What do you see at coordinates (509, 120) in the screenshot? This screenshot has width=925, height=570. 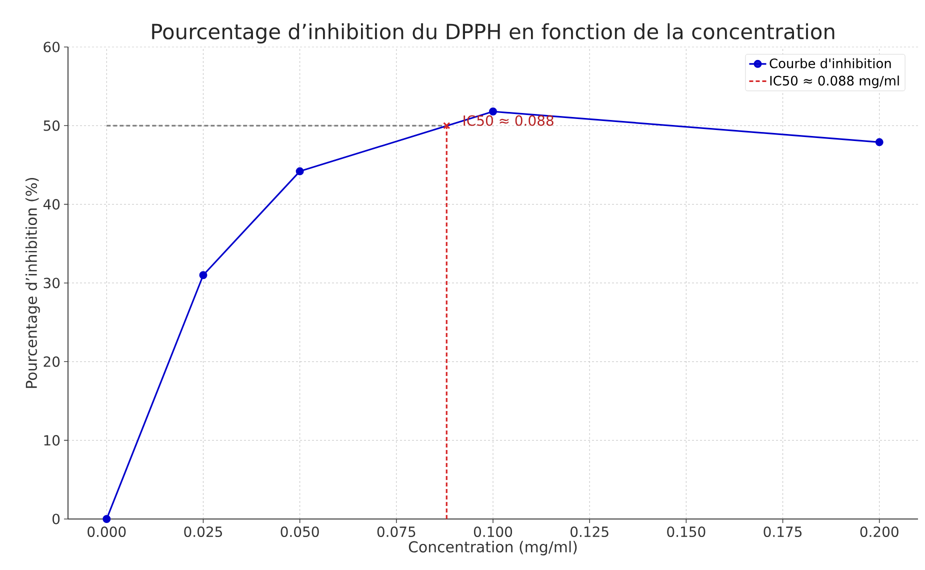 I see `annotation: IC50 ≈ 0.088` at bounding box center [509, 120].